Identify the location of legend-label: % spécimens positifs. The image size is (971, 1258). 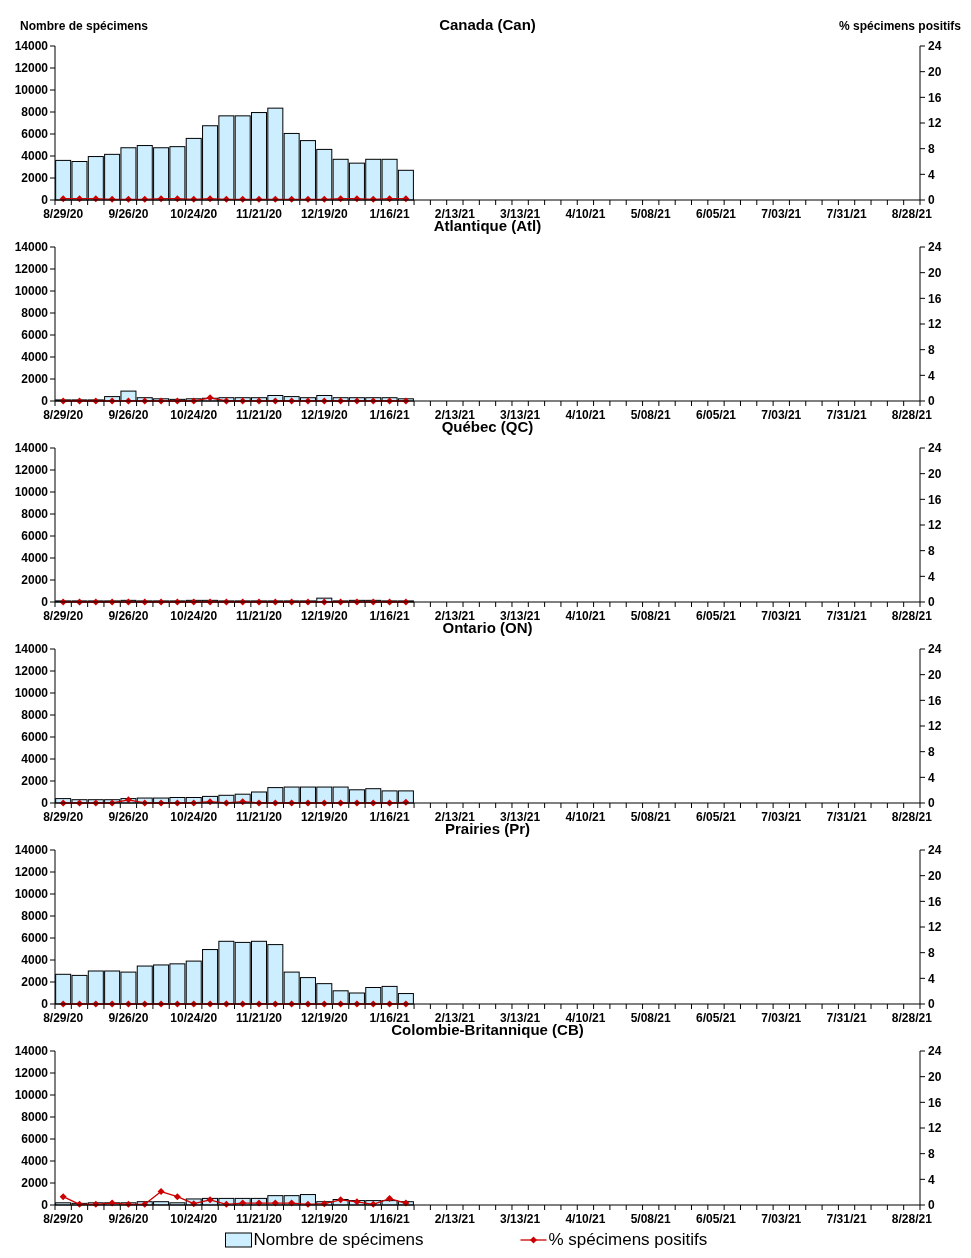
(628, 1239).